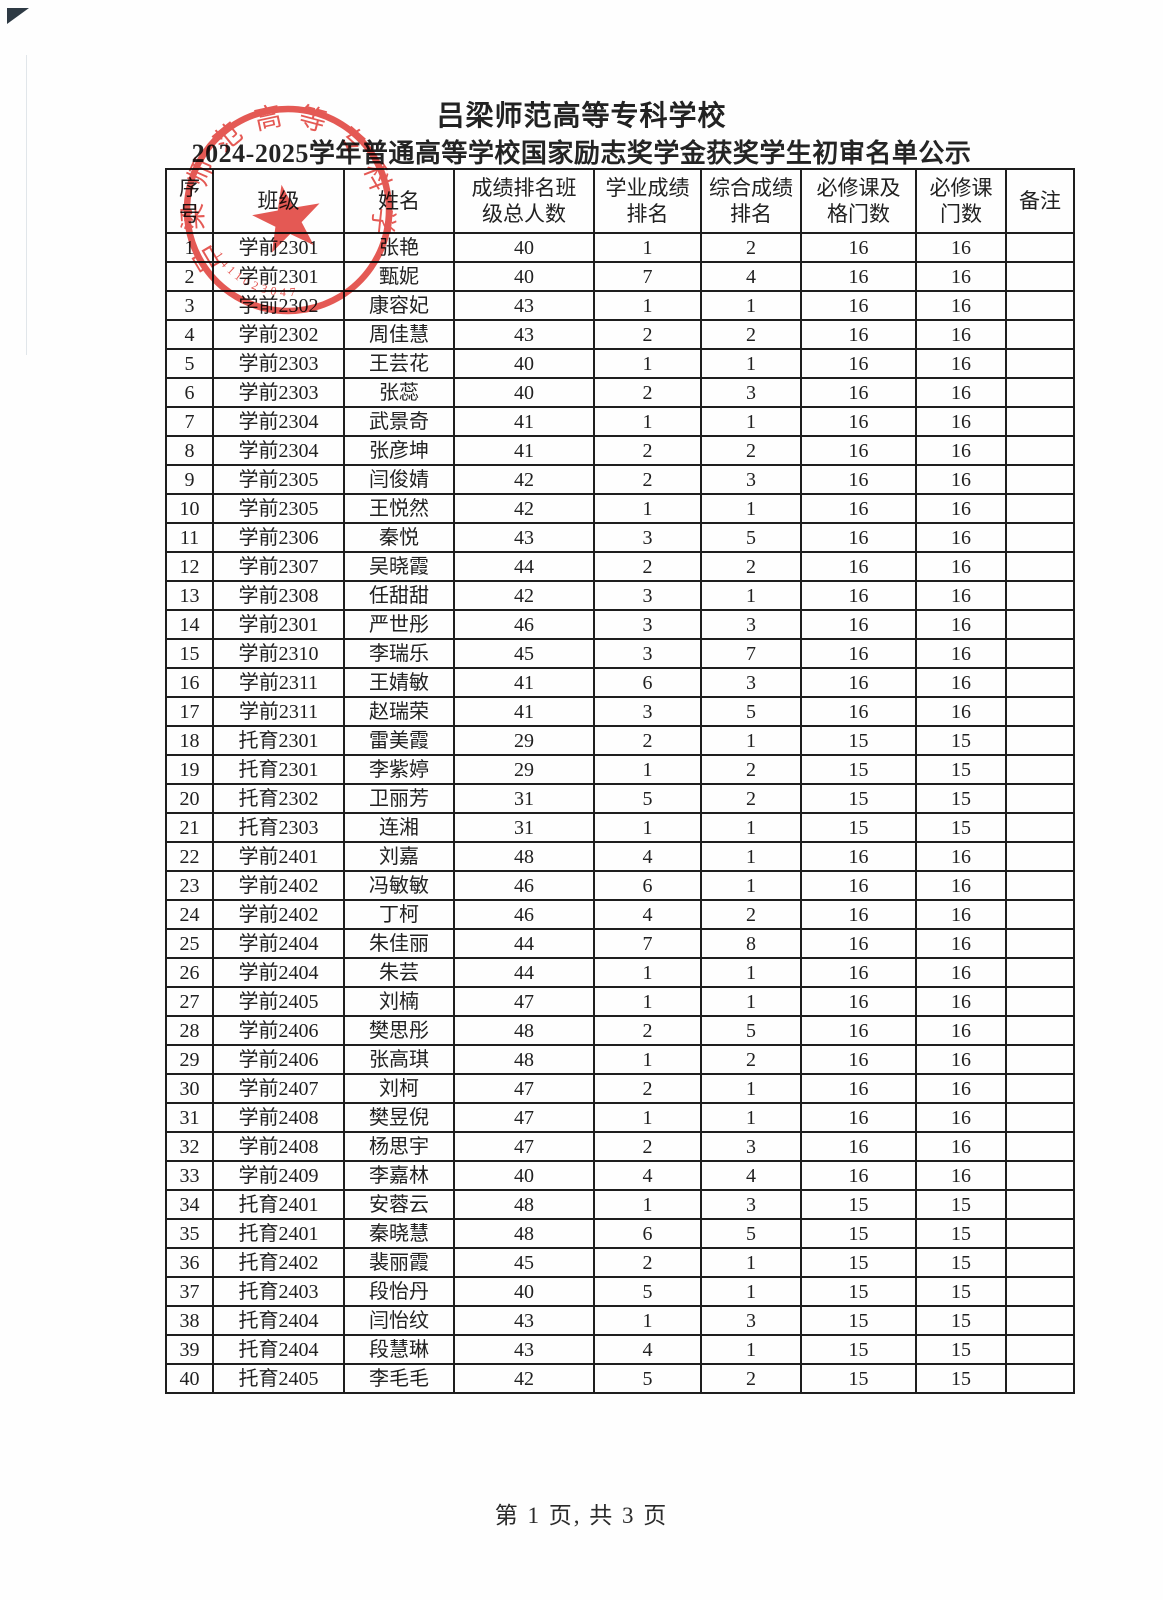  Describe the element at coordinates (278, 334) in the screenshot. I see `cell-class: 学前2302` at that location.